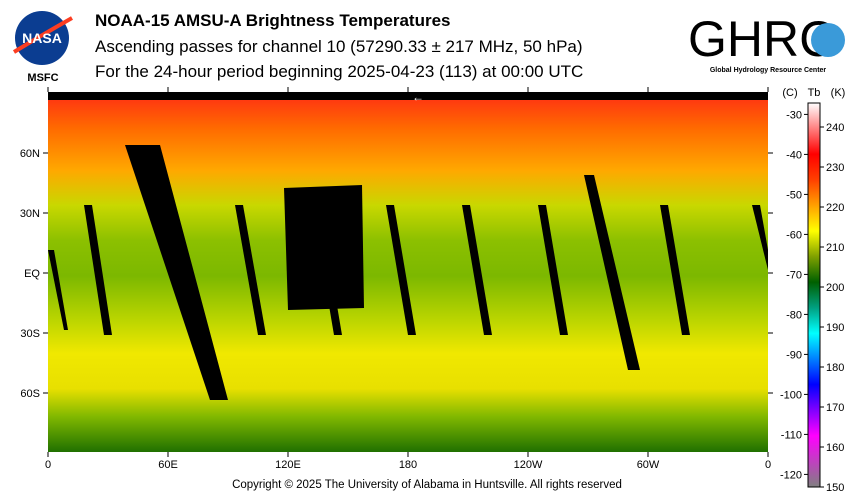  I want to click on colorbar-header-c: (C), so click(789, 93).